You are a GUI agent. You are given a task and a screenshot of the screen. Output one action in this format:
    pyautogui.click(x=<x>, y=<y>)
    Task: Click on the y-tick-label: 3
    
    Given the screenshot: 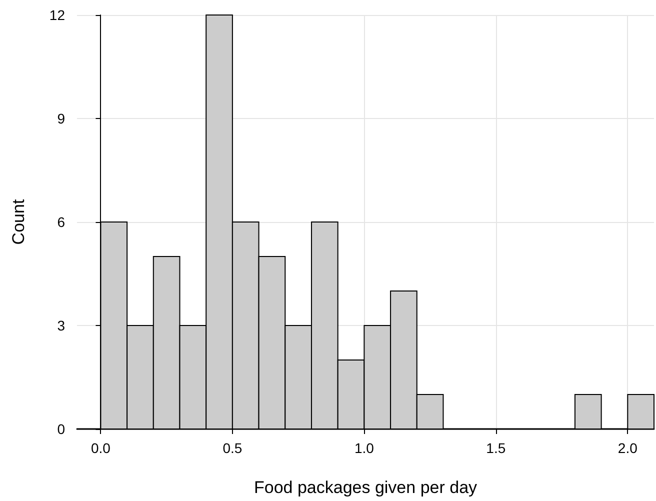 What is the action you would take?
    pyautogui.click(x=61, y=326)
    